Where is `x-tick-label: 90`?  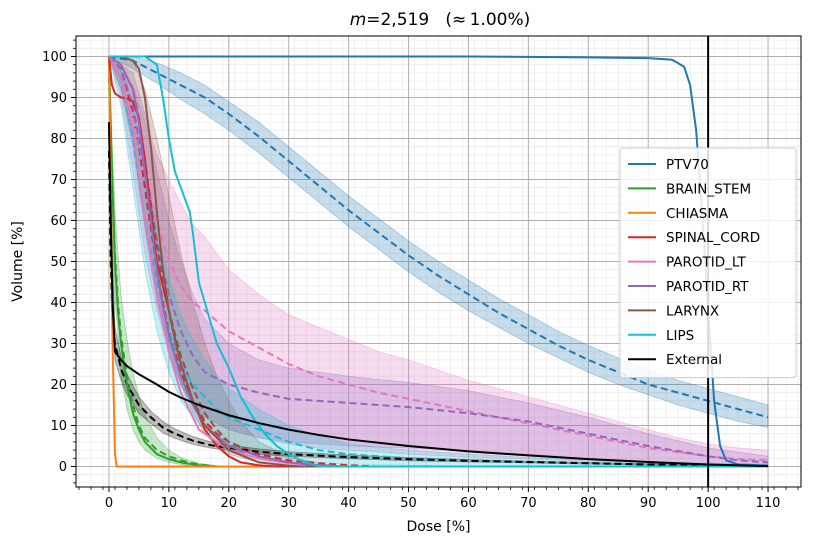
x-tick-label: 90 is located at coordinates (648, 503).